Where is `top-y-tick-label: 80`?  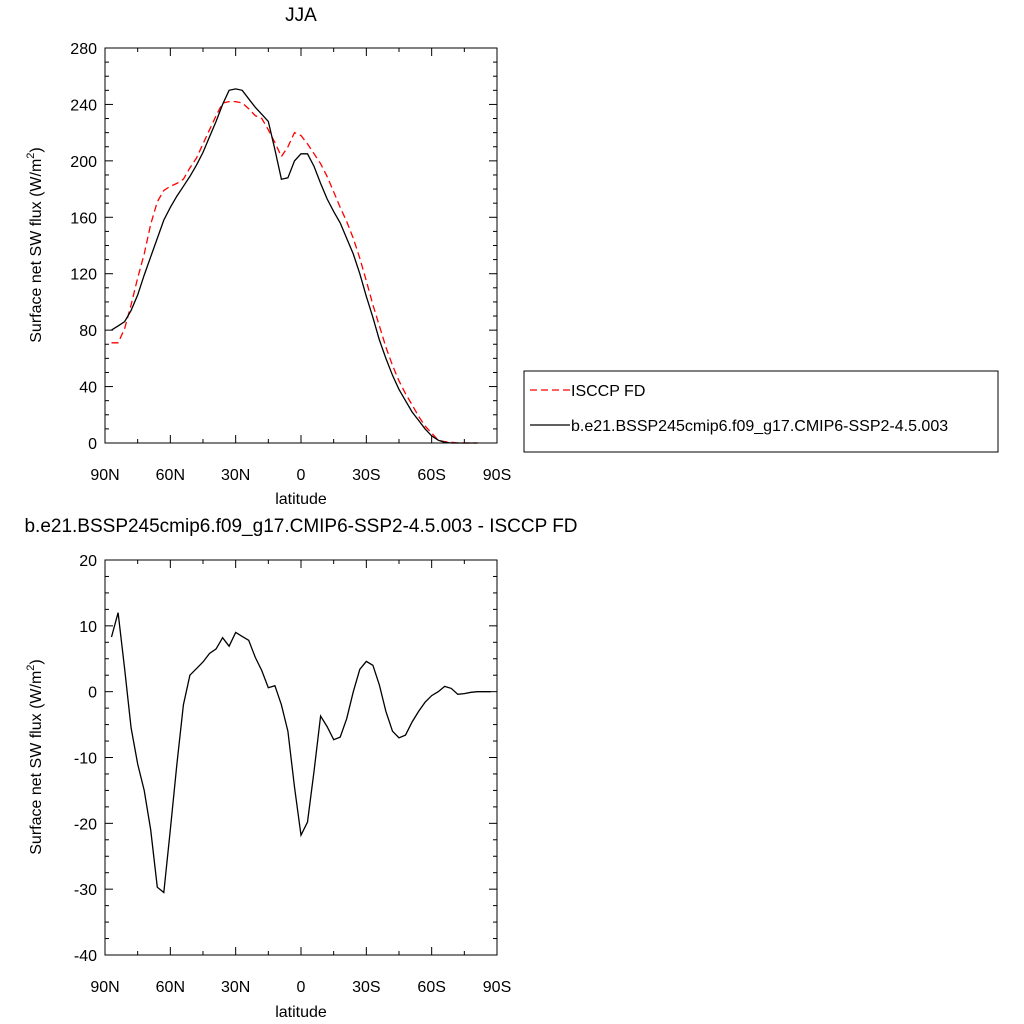 top-y-tick-label: 80 is located at coordinates (88, 331).